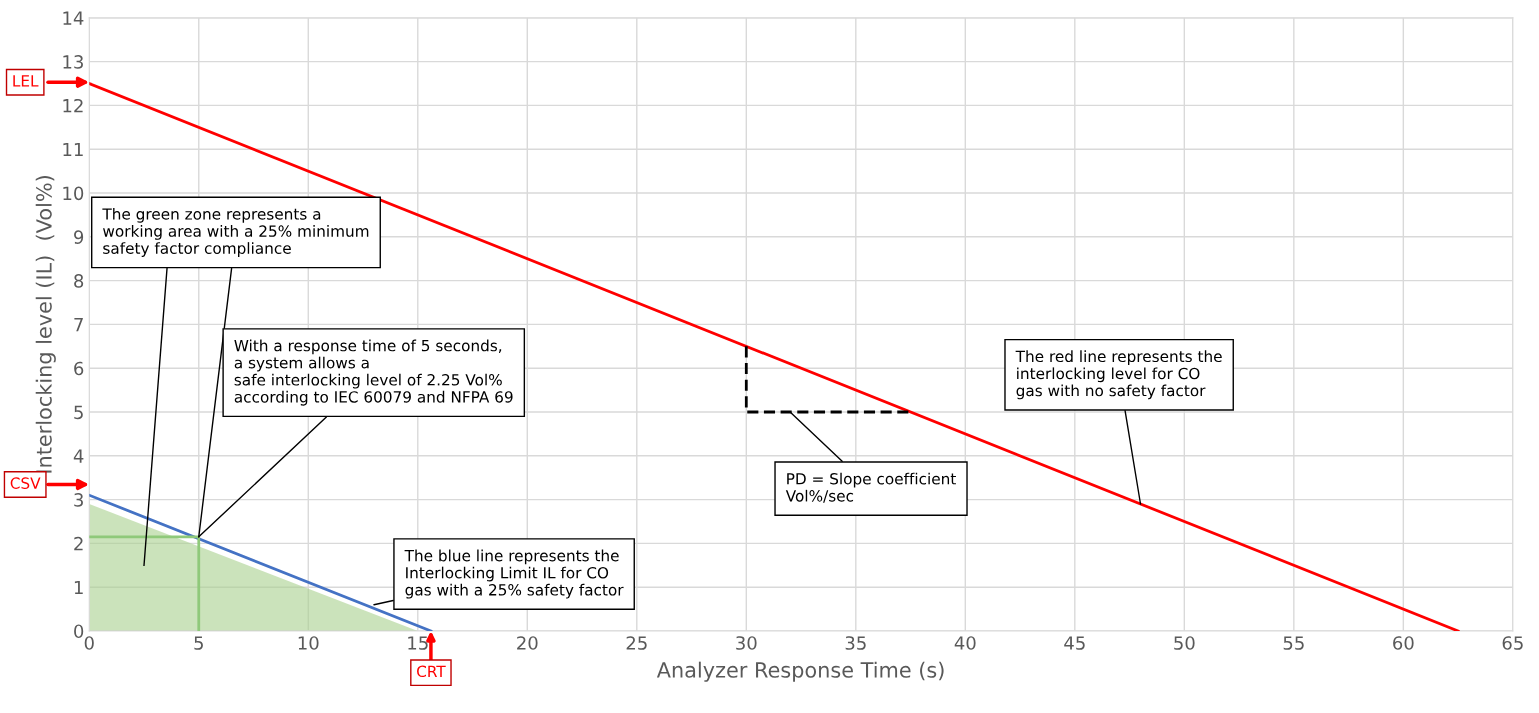  What do you see at coordinates (1403, 643) in the screenshot?
I see `x-tick-label: 60` at bounding box center [1403, 643].